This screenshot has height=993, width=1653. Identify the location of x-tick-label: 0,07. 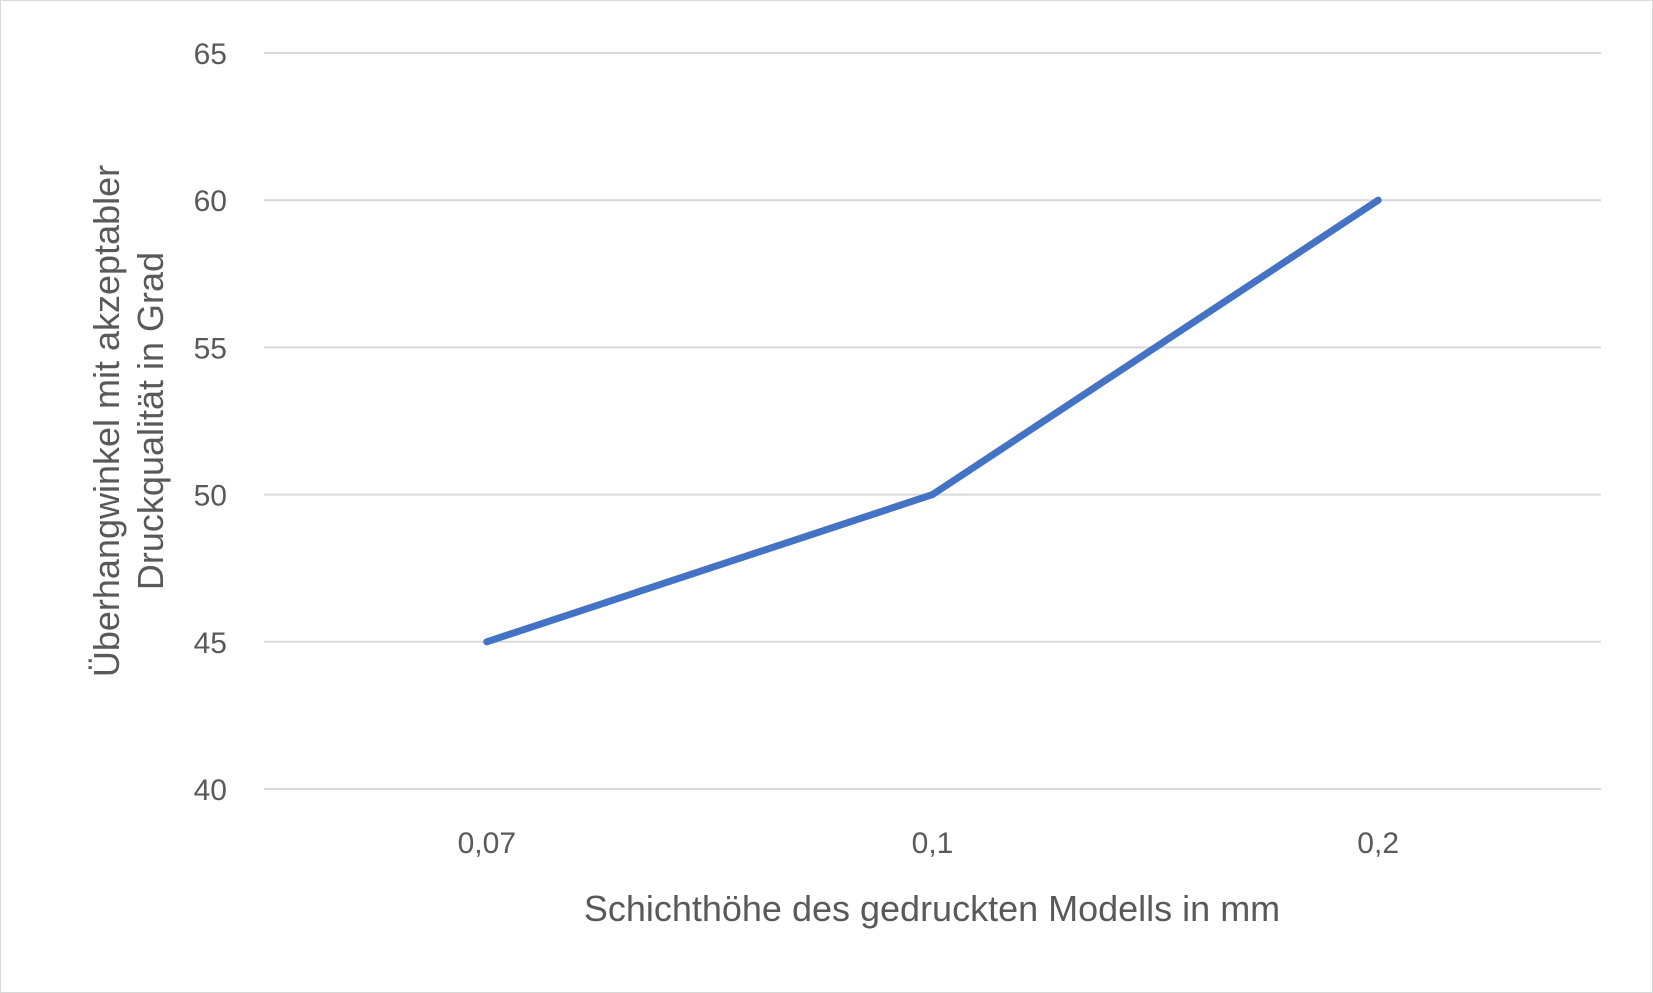
(487, 843).